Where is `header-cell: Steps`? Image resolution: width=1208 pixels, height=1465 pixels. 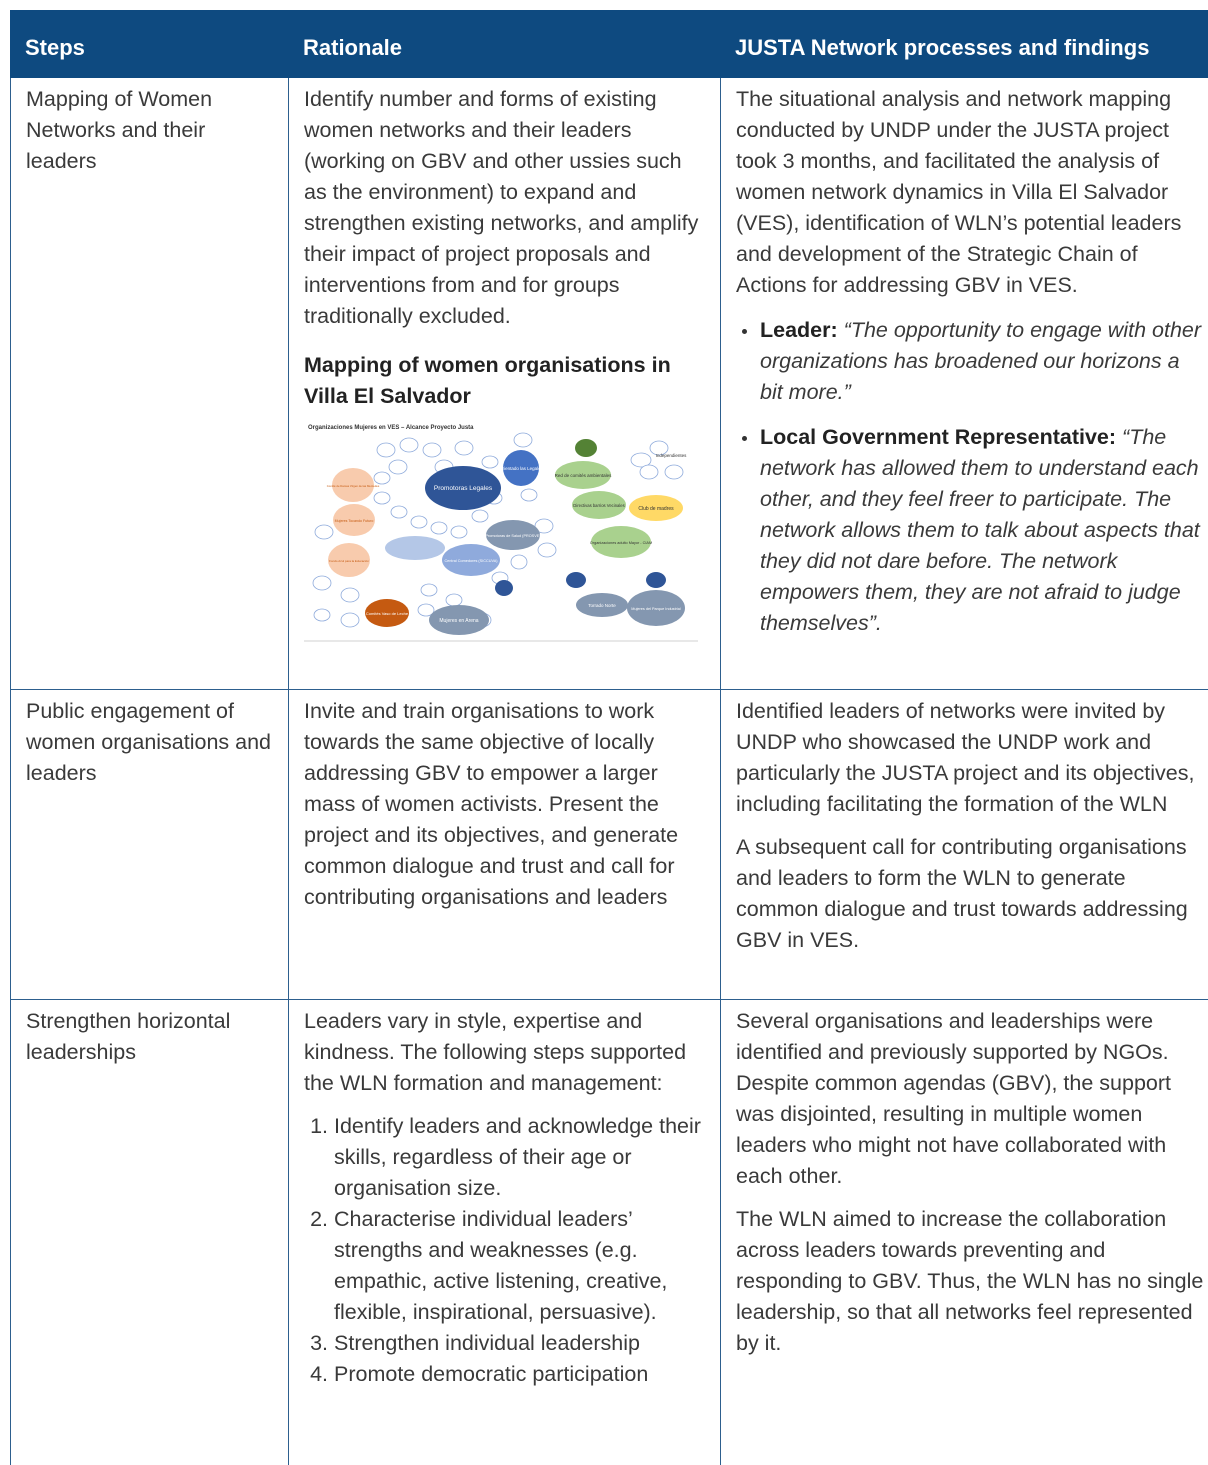
header-cell: Steps is located at coordinates (149, 44).